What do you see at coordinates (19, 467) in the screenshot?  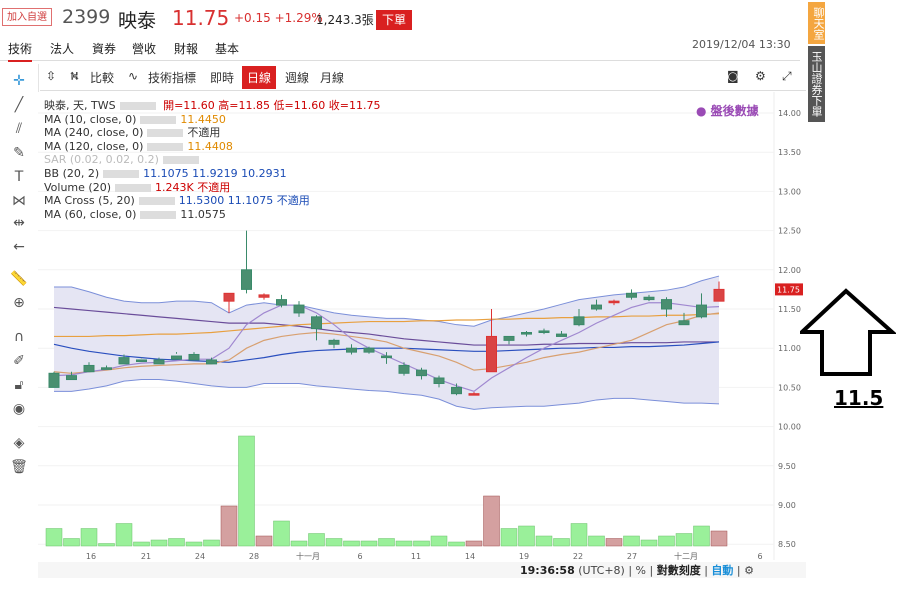 I see `trash-icon: 🗑︎` at bounding box center [19, 467].